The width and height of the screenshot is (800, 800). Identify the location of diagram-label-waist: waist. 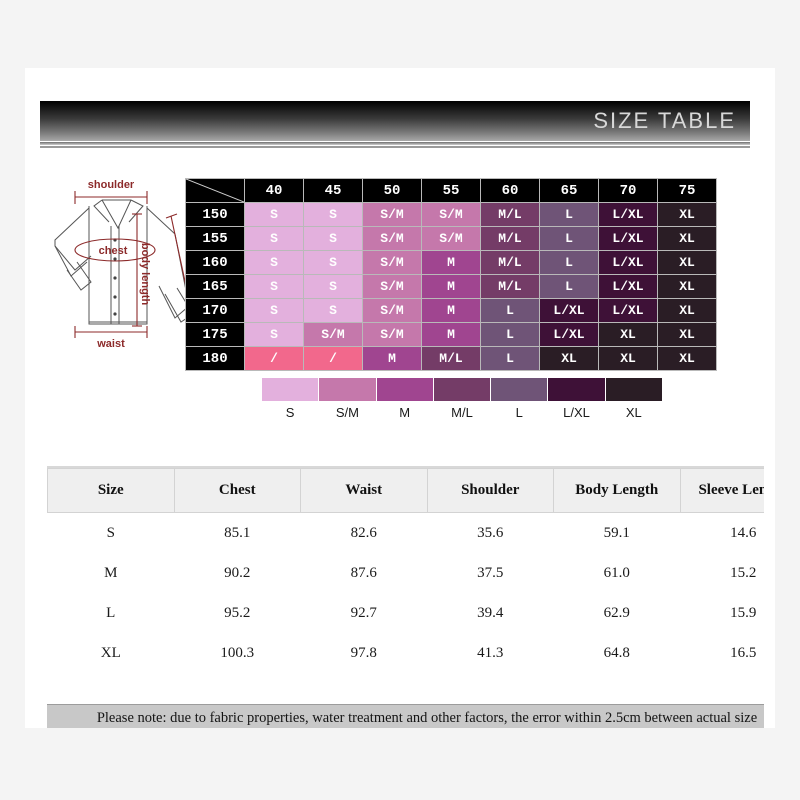
(110, 344).